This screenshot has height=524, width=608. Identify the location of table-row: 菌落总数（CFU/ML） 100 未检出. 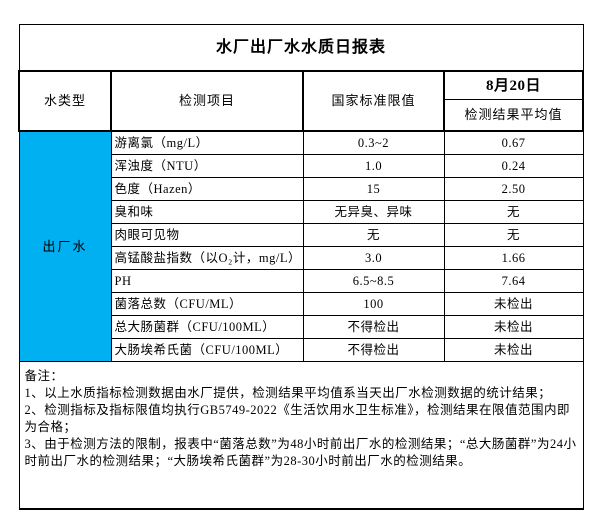
(301, 304).